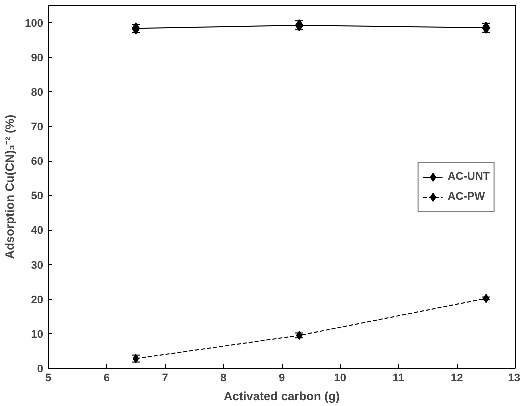  What do you see at coordinates (282, 378) in the screenshot?
I see `x-tick-label: 9` at bounding box center [282, 378].